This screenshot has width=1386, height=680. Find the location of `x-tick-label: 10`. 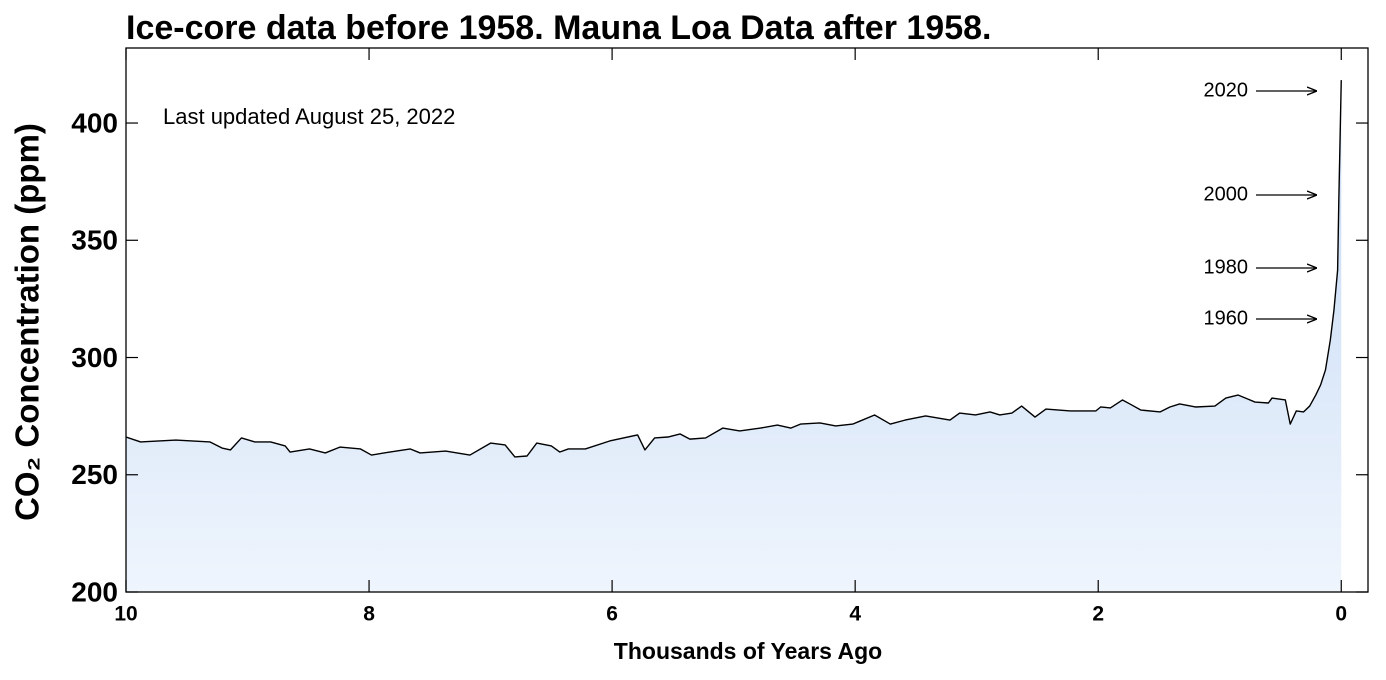

x-tick-label: 10 is located at coordinates (125, 614).